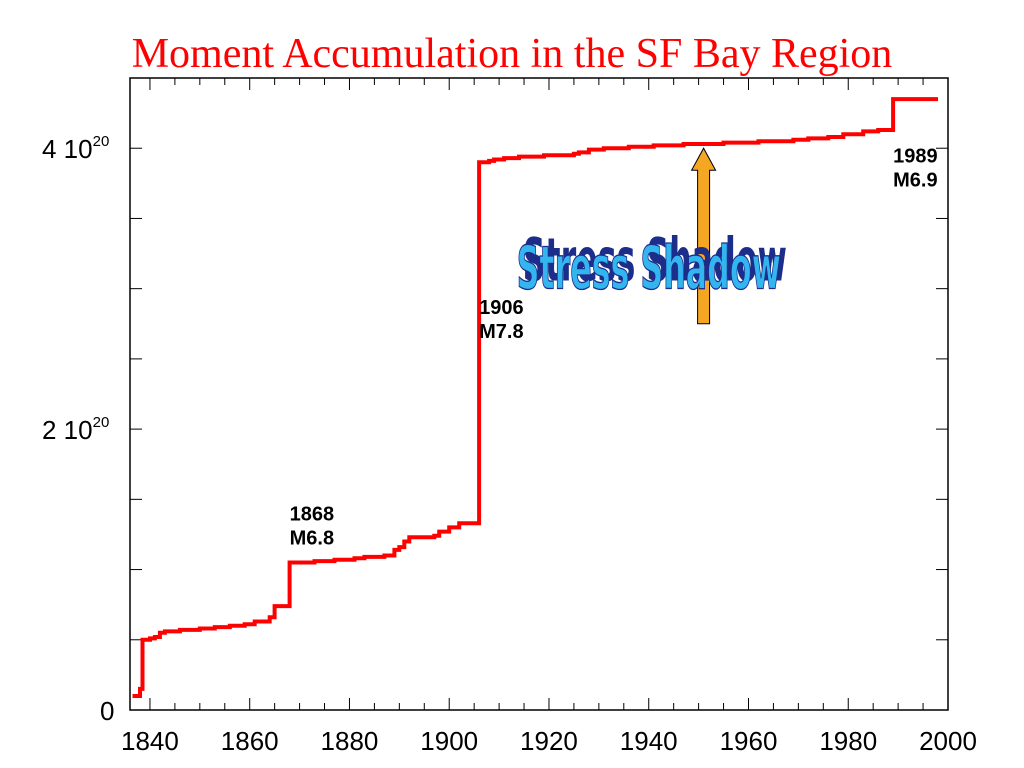 The image size is (1024, 768). Describe the element at coordinates (749, 741) in the screenshot. I see `x-tick-label: 1960` at that location.